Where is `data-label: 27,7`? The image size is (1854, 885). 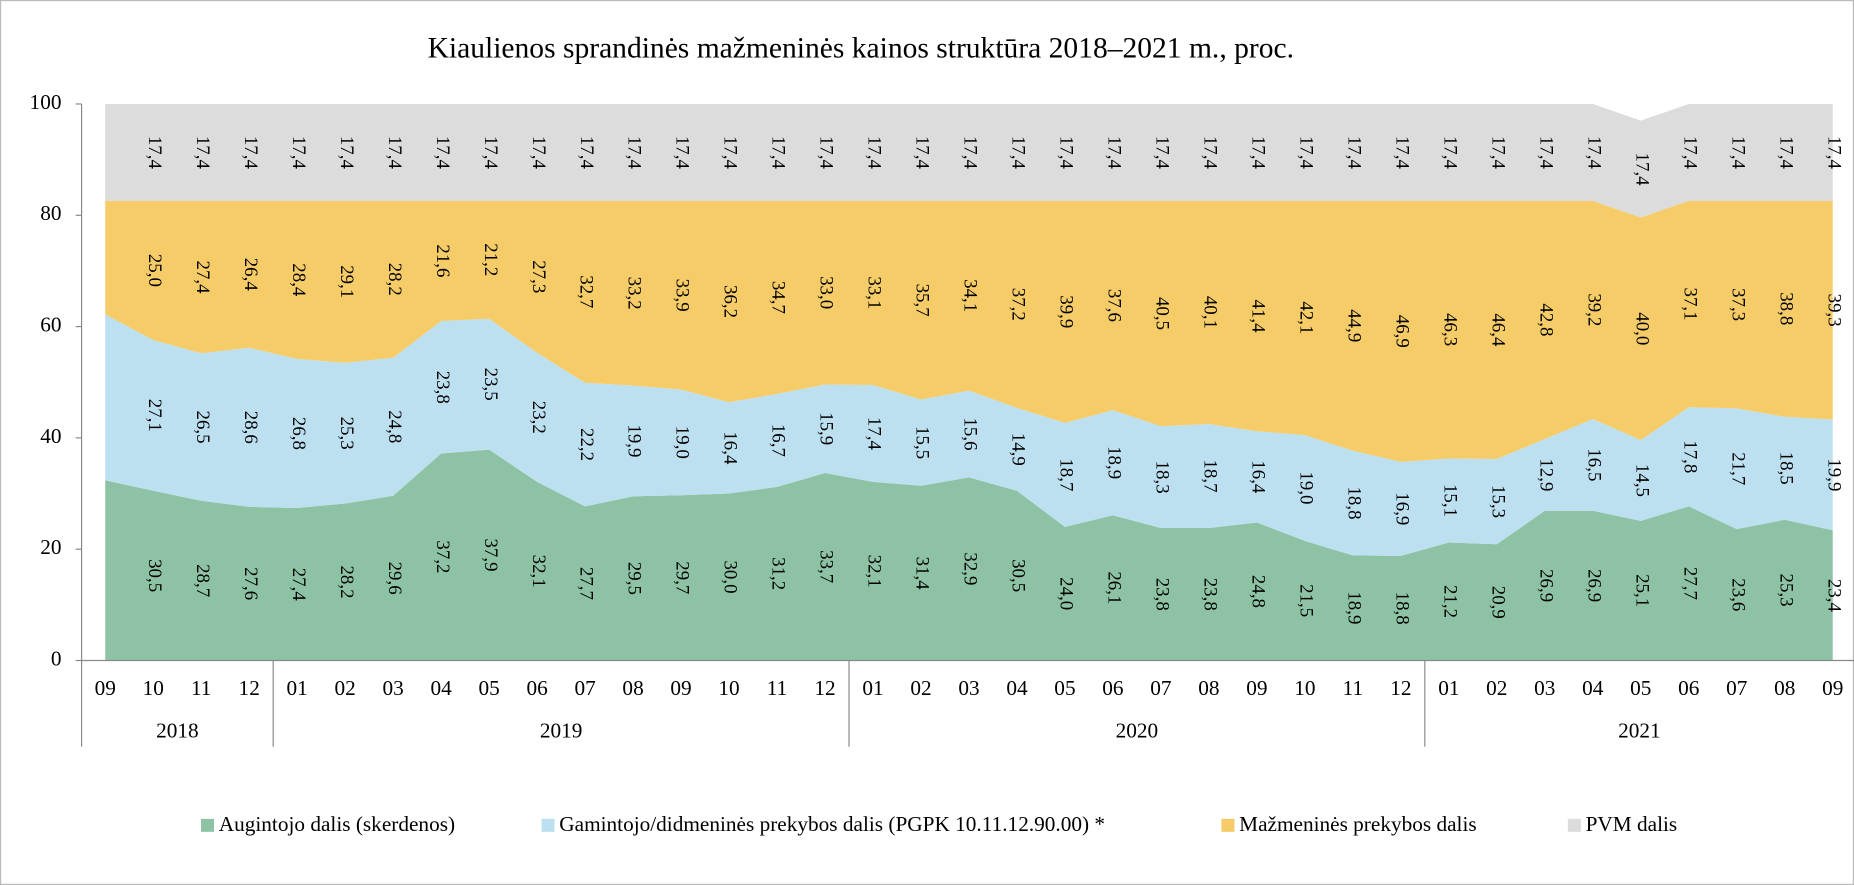
data-label: 27,7 is located at coordinates (586, 583).